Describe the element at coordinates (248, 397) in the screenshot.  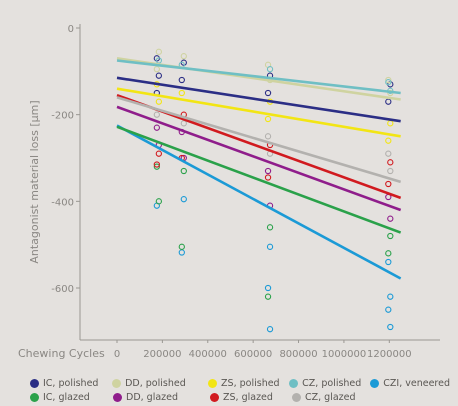
I see `legend-label: ZS, glazed` at that location.